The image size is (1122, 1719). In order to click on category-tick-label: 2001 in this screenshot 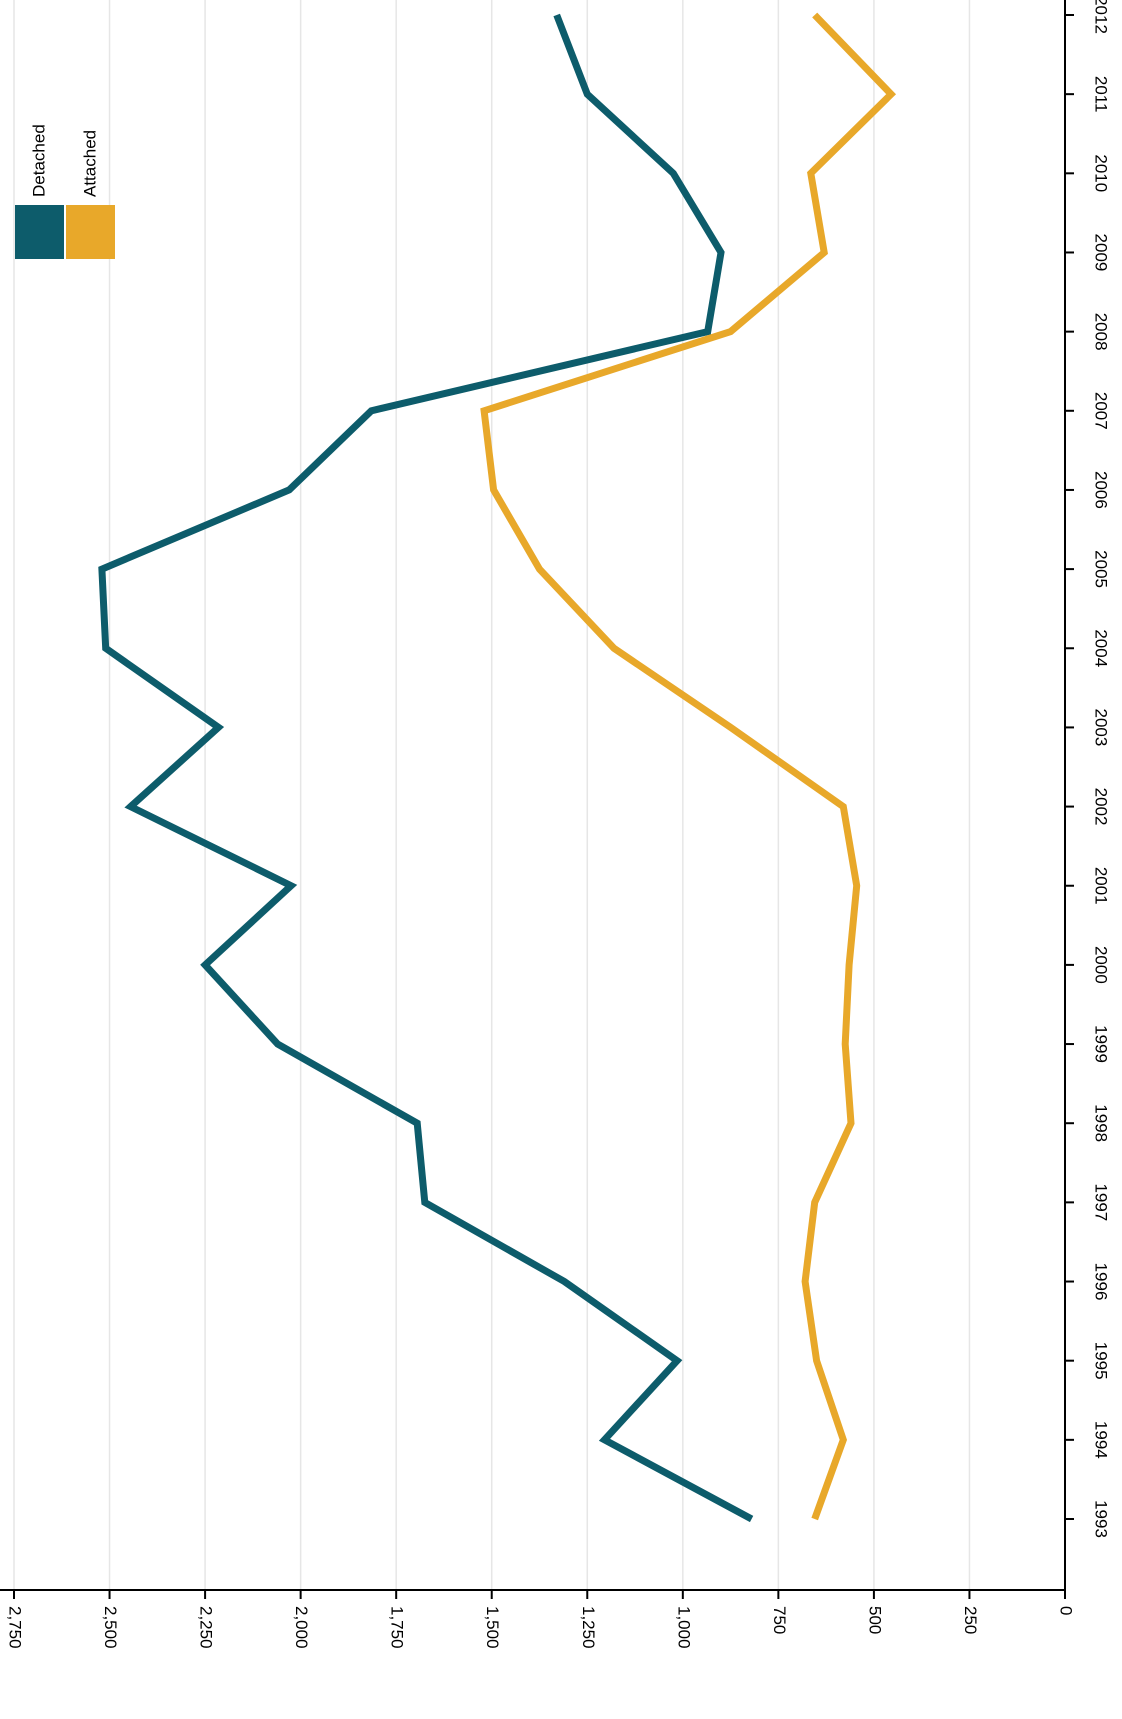, I will do `click(1101, 886)`.